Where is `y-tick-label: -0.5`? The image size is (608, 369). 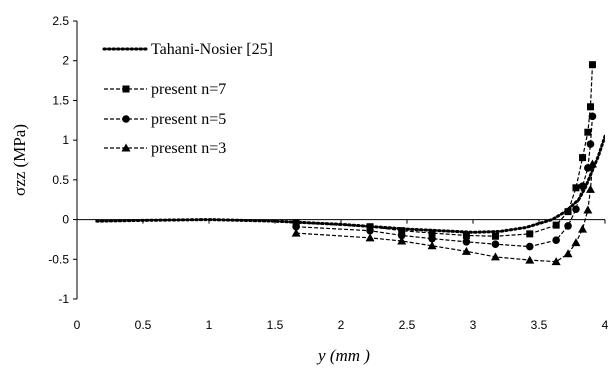 y-tick-label: -0.5 is located at coordinates (58, 259).